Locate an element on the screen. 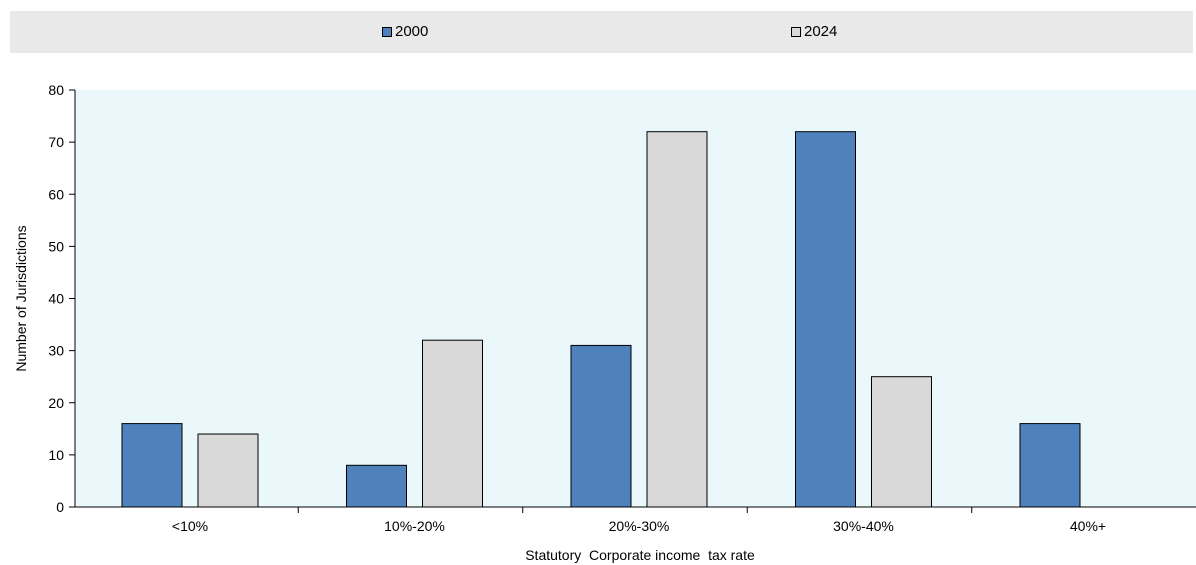  y-tick-label: 60 is located at coordinates (56, 194).